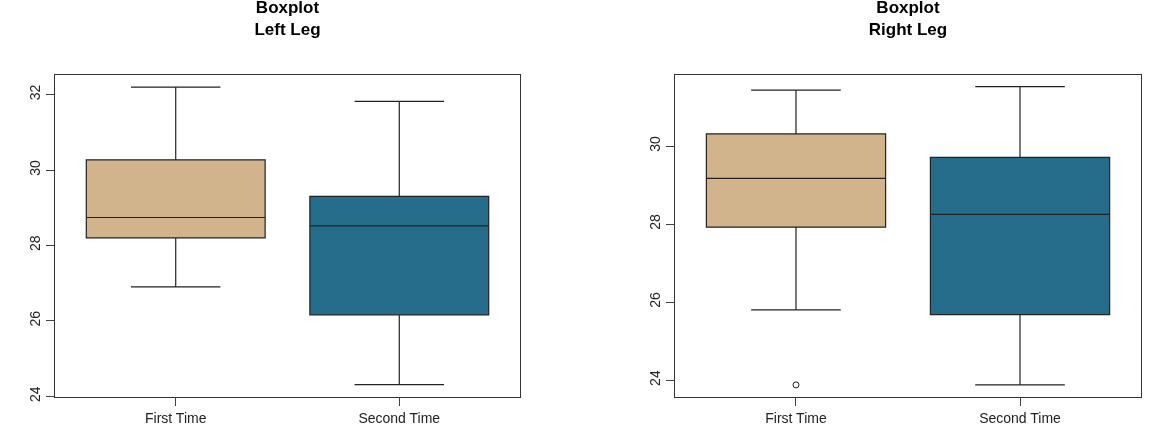 This screenshot has width=1151, height=445. Describe the element at coordinates (35, 92) in the screenshot. I see `y-tick-label: 32` at that location.